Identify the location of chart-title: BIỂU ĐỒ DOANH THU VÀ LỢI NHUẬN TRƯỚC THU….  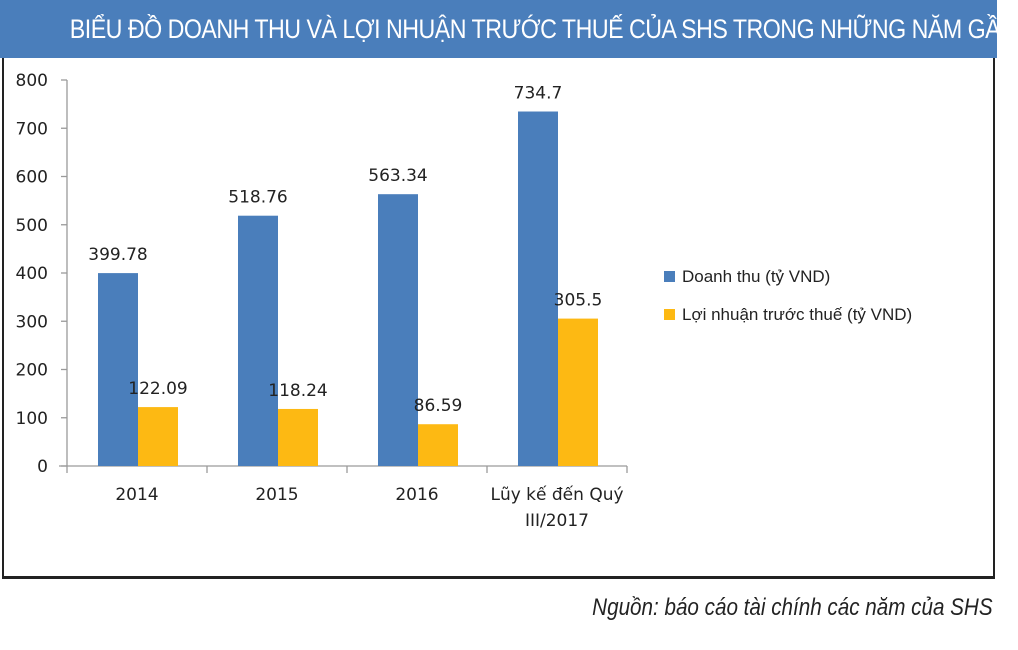
(543, 29).